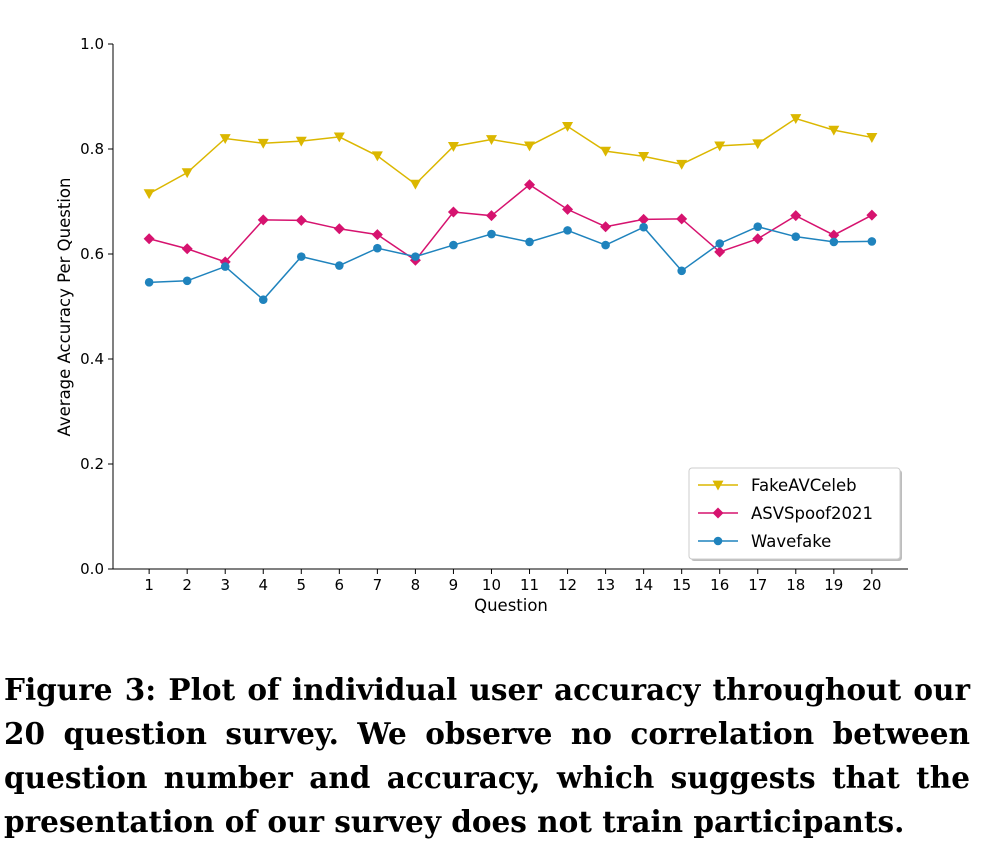  I want to click on legend-marker-asvspoof2021, so click(718, 513).